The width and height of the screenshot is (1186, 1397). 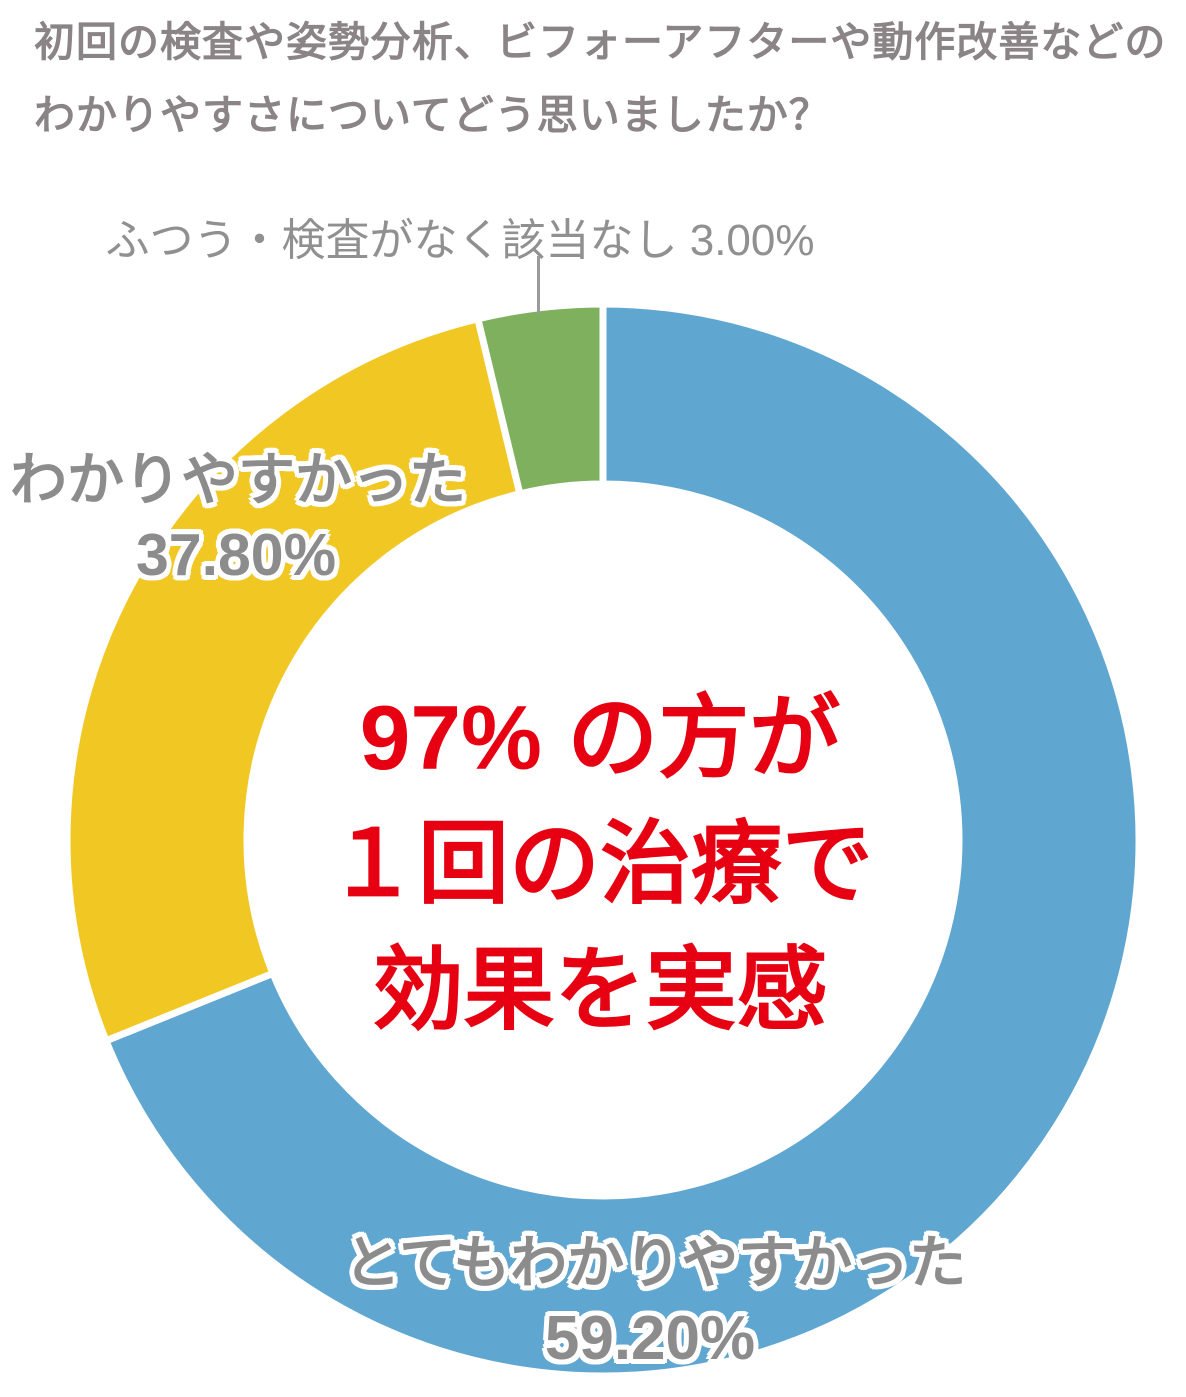 What do you see at coordinates (600, 738) in the screenshot?
I see `center-message-line-1: 97% の方が` at bounding box center [600, 738].